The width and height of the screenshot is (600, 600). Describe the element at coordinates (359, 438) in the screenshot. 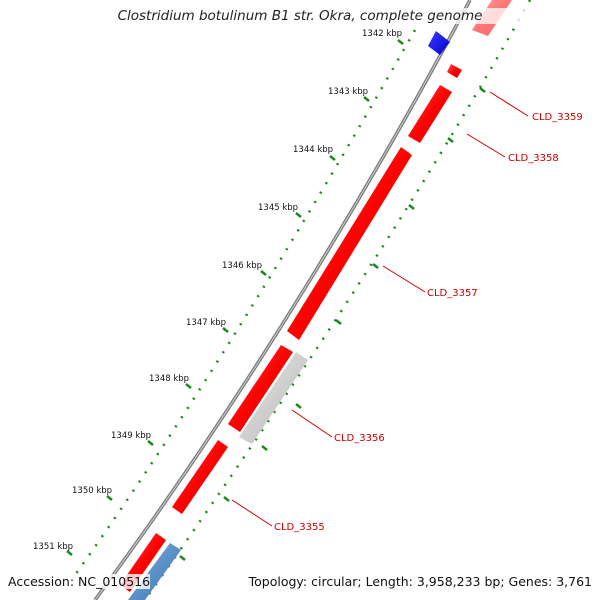

I see `gene-label-cld-3356: CLD_3356` at that location.